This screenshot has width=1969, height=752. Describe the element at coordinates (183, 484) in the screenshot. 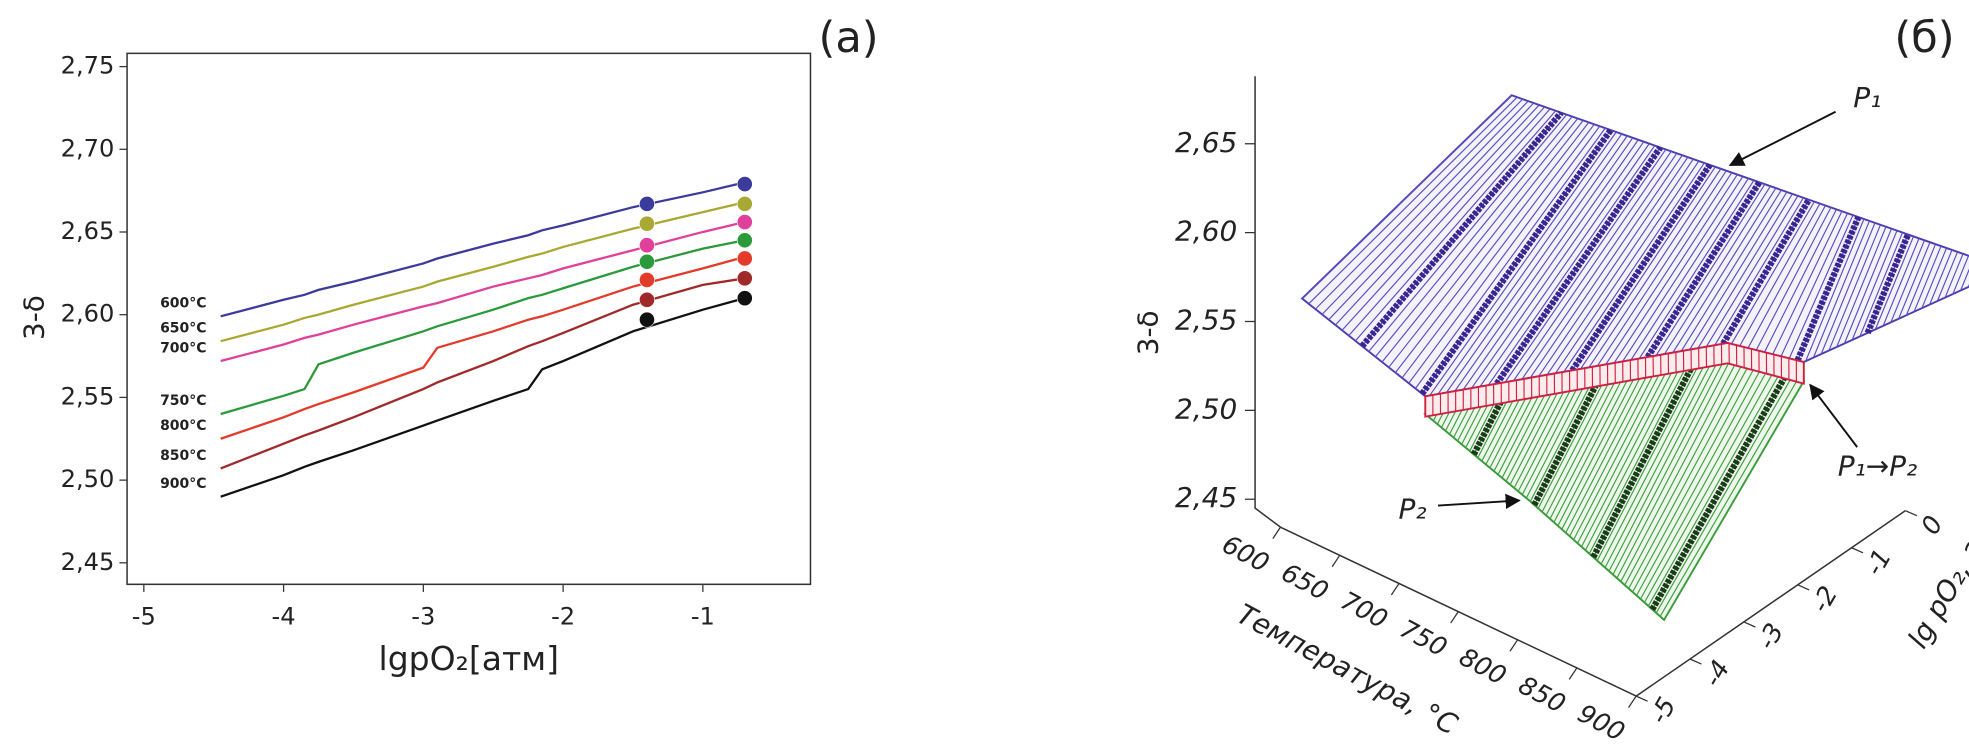

I see `legend-label: 900°C` at that location.